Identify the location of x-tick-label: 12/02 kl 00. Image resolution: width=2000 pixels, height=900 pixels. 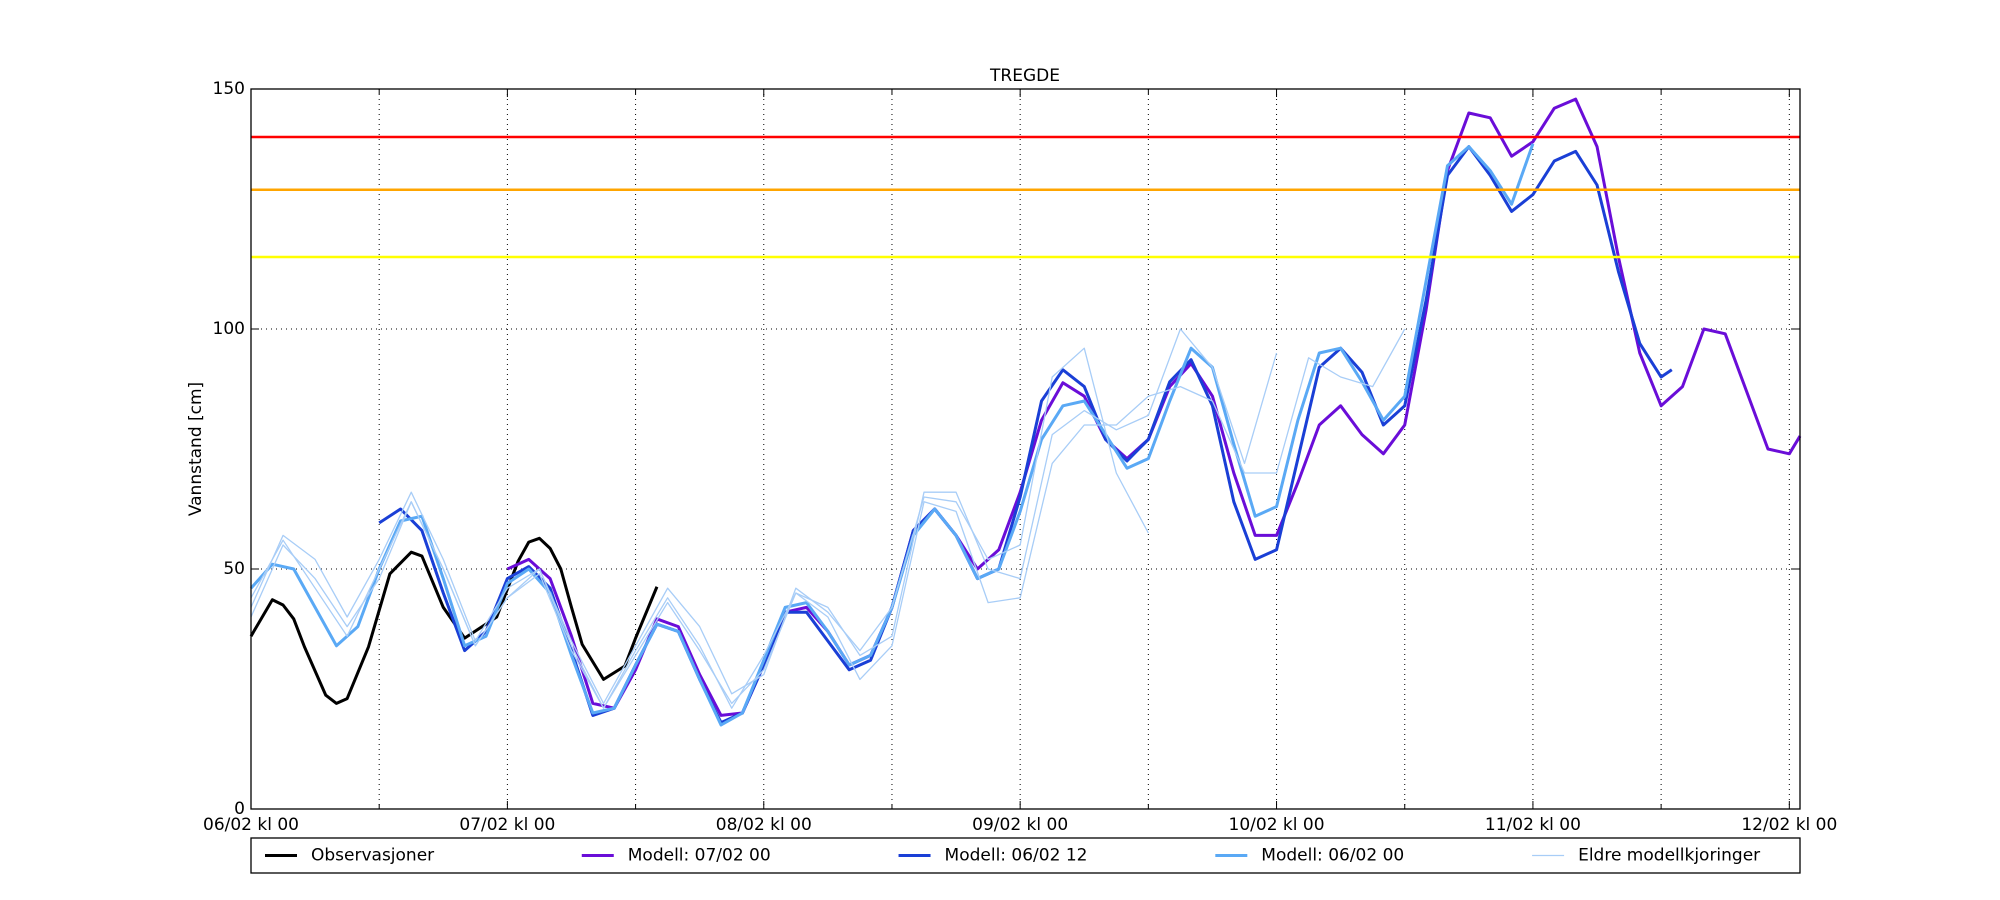
(1789, 825).